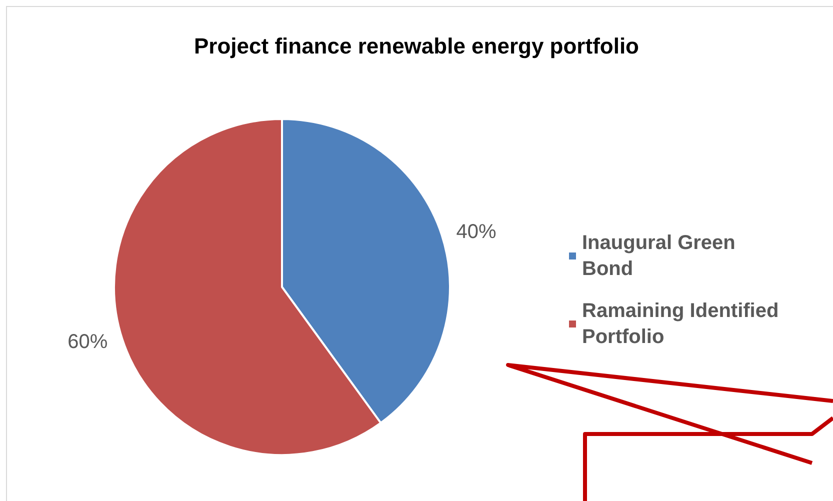 Image resolution: width=833 pixels, height=501 pixels. I want to click on legend-label: Ramaining Identified Portfolio, so click(683, 324).